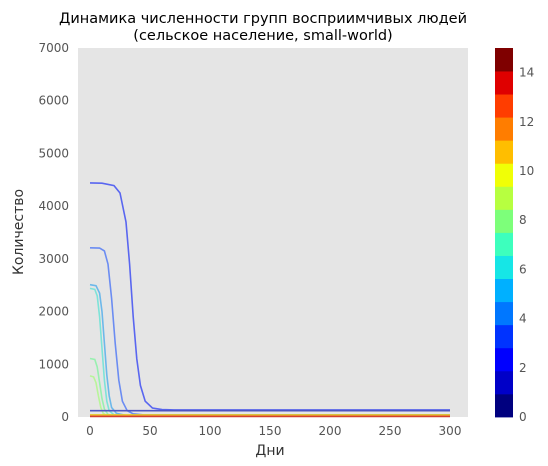 The image size is (548, 466). I want to click on y-tick-label: 6000, so click(53, 101).